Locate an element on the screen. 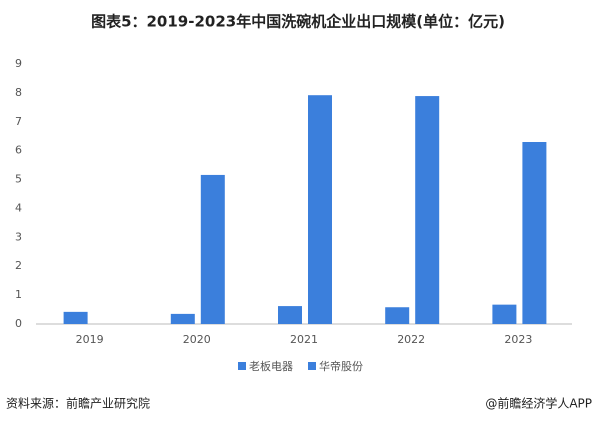 This screenshot has height=423, width=597. y-tick-label: 6 is located at coordinates (18, 150).